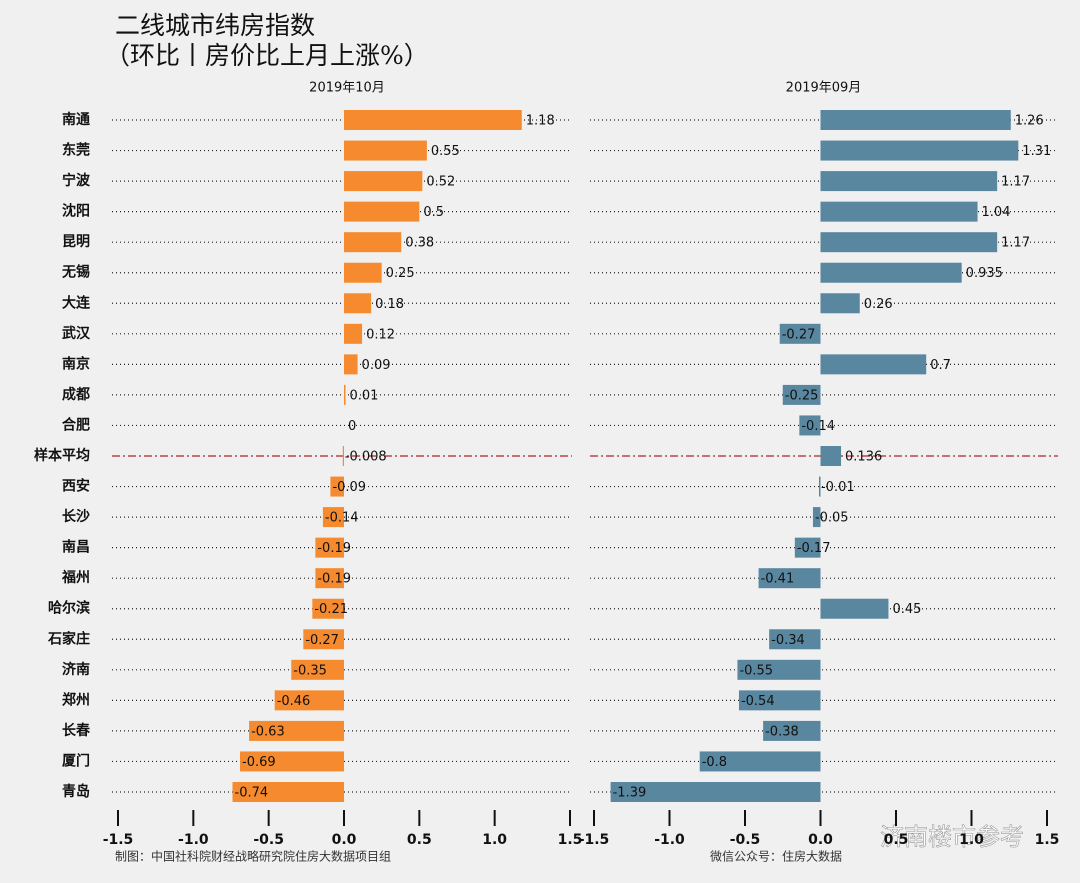  What do you see at coordinates (788, 640) in the screenshot?
I see `value-label: -0.34` at bounding box center [788, 640].